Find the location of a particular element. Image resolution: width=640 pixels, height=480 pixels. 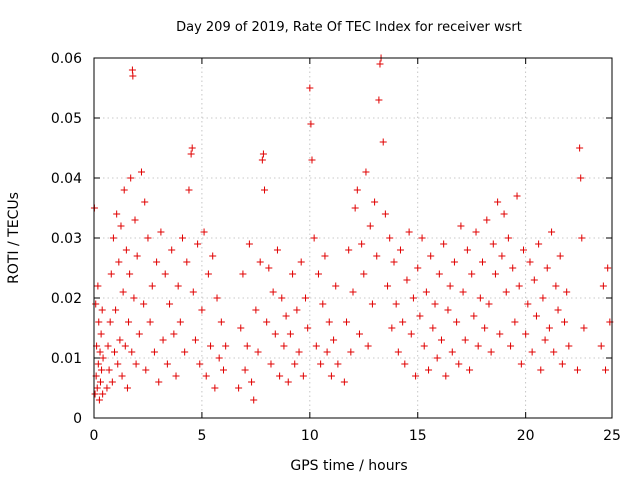

y-axis-label: ROTI / TECUs is located at coordinates (14, 238).